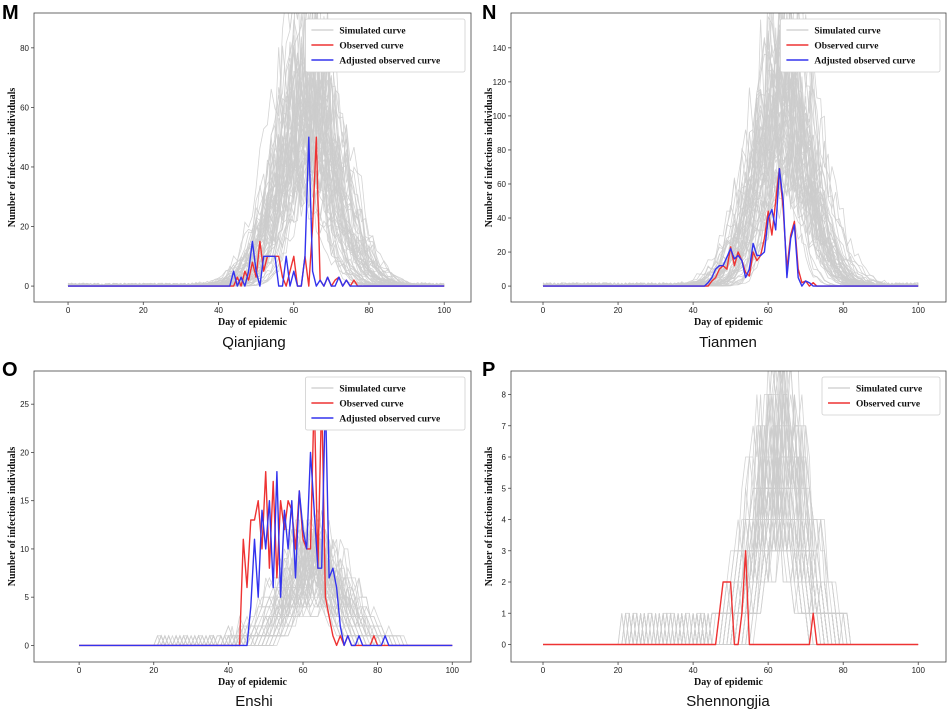 This screenshot has width=948, height=709. What do you see at coordinates (500, 116) in the screenshot?
I see `y-tick-label: 100` at bounding box center [500, 116].